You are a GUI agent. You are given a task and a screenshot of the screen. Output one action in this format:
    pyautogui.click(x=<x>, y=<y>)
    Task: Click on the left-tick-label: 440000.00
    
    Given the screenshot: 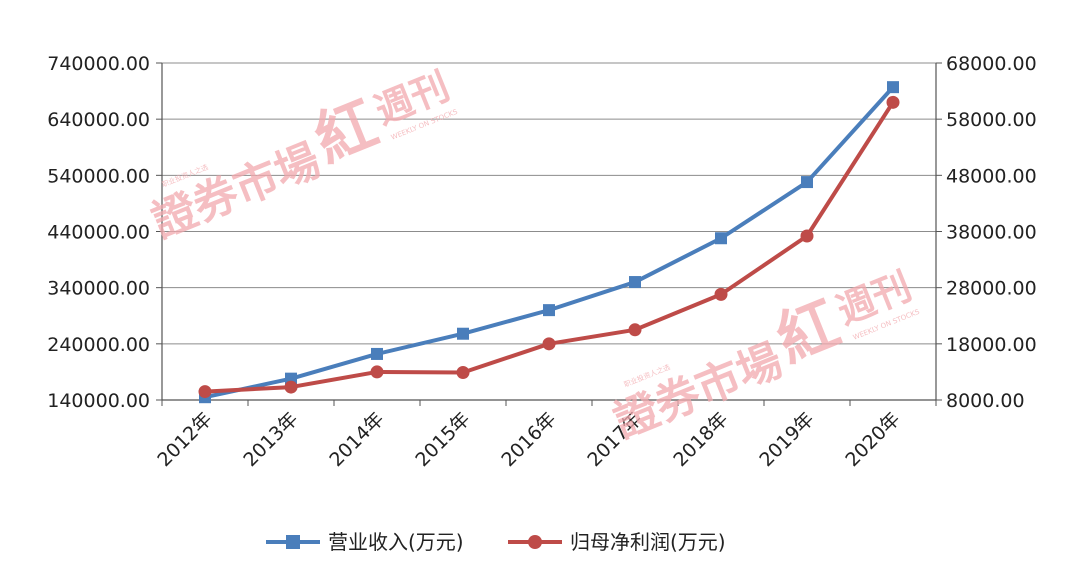 What is the action you would take?
    pyautogui.click(x=98, y=233)
    